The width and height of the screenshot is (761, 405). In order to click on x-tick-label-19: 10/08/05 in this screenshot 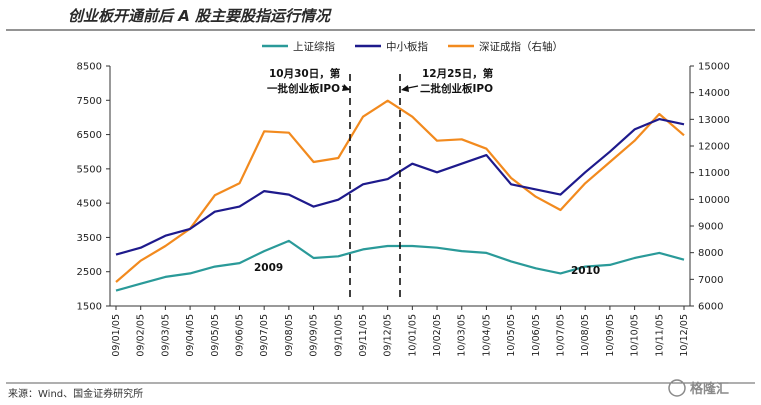, I will do `click(585, 335)`.